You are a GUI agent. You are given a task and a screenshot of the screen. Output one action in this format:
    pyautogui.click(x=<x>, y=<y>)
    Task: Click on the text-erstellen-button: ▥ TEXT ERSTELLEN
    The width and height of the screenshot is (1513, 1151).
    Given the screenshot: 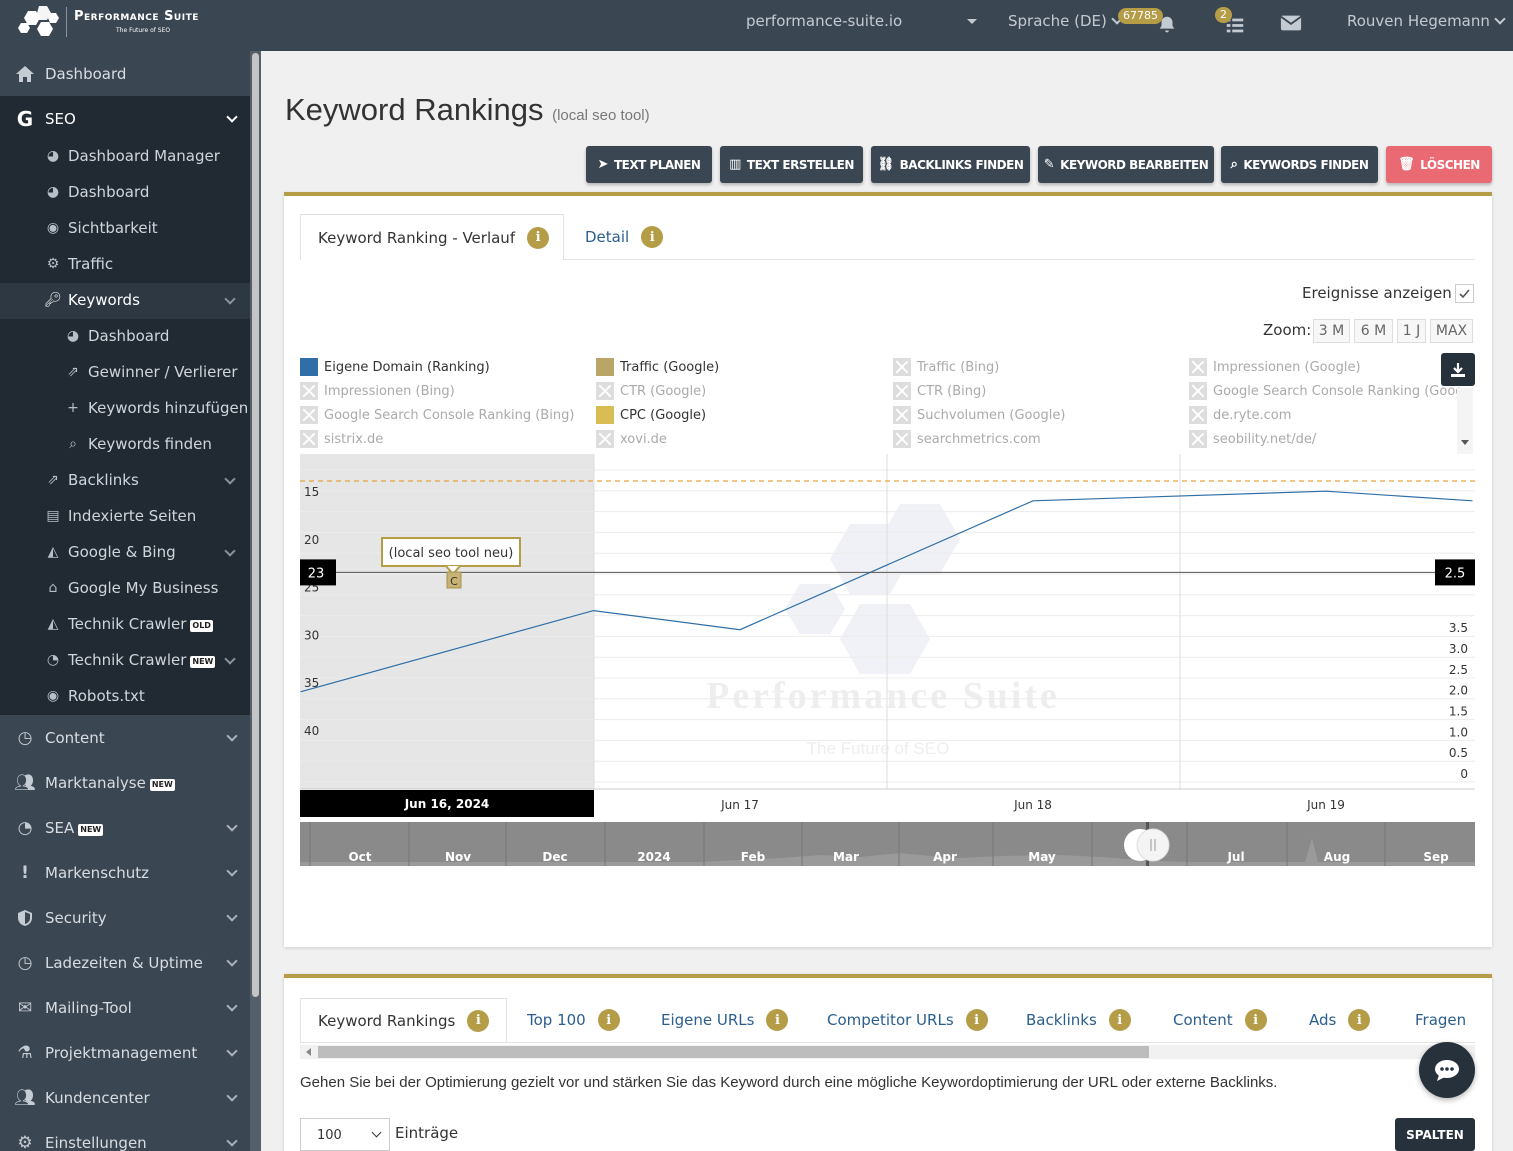 What is the action you would take?
    pyautogui.click(x=791, y=164)
    